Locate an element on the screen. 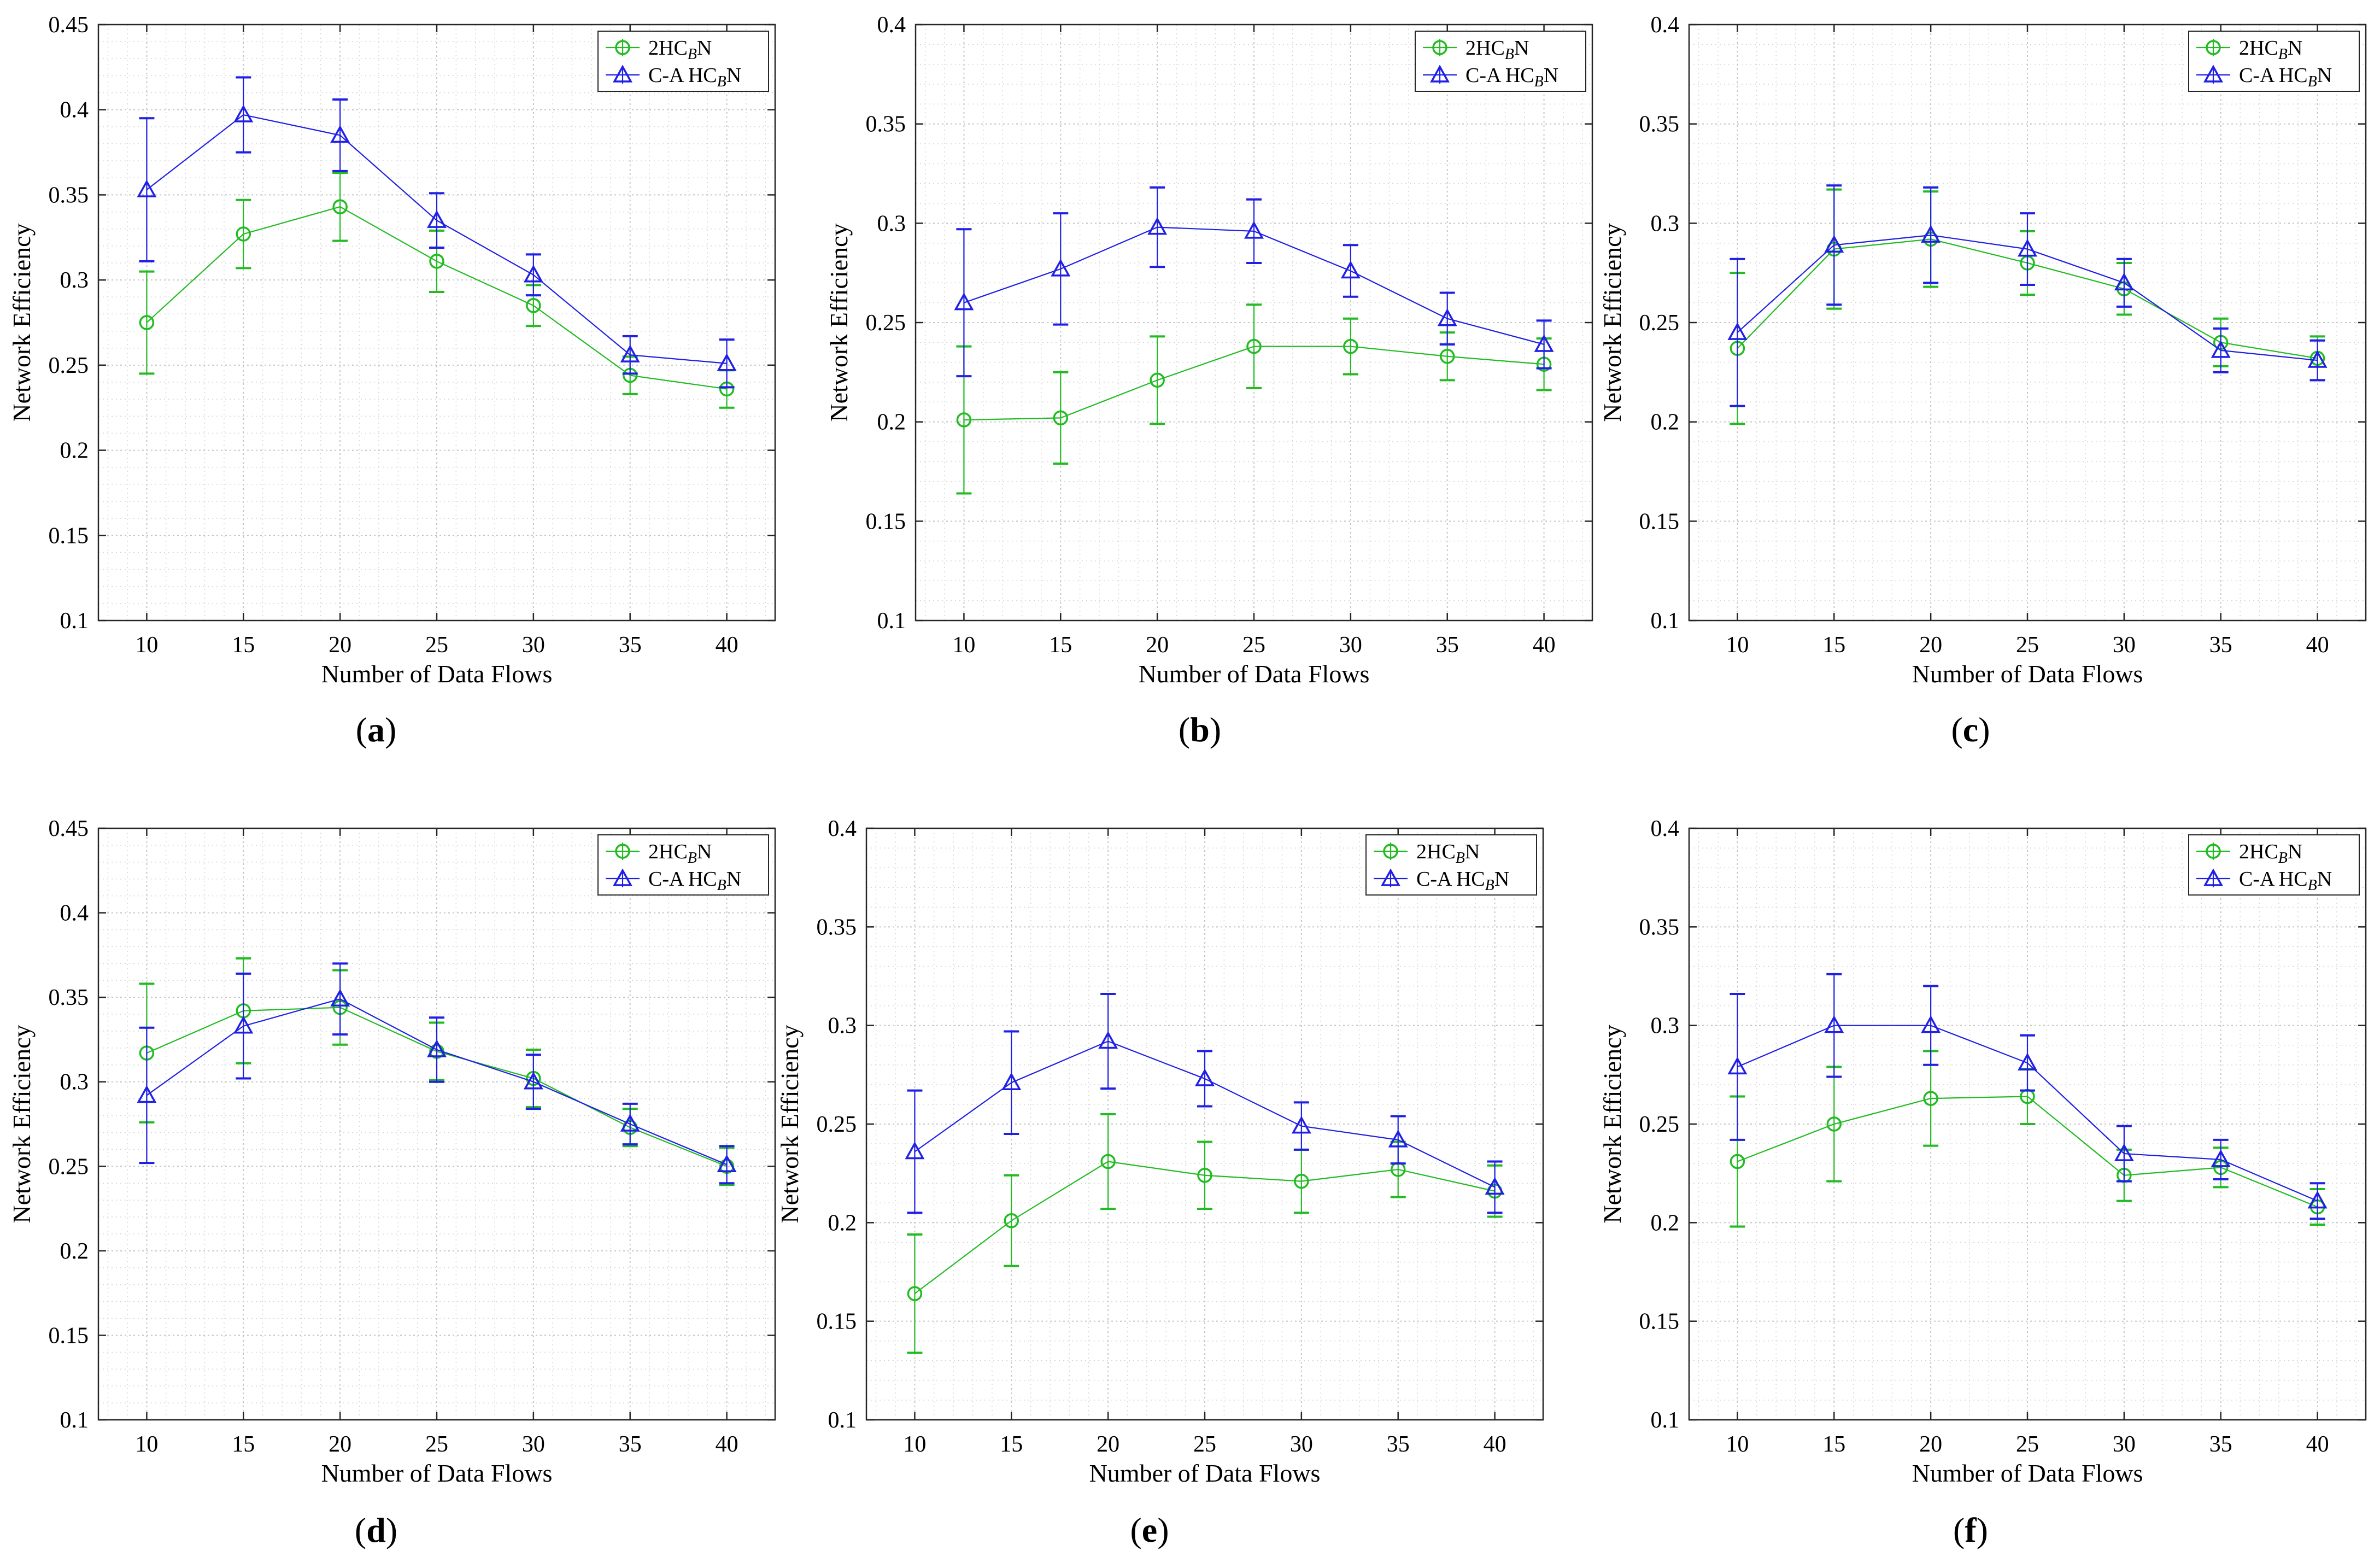  y-tick-label: 0.2 is located at coordinates (891, 422).